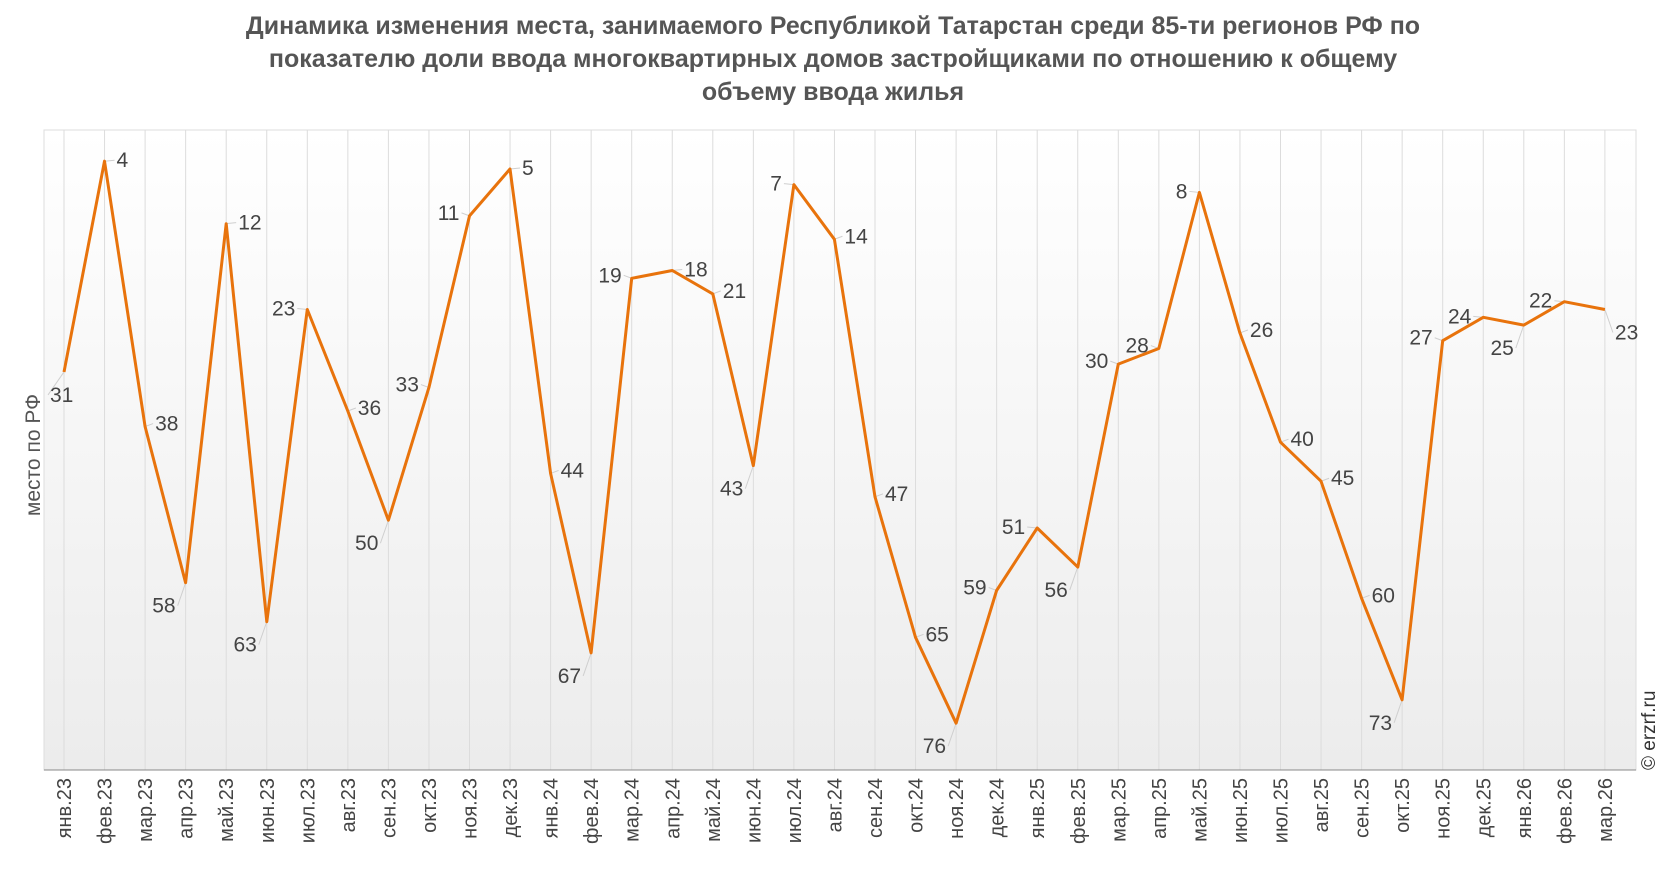  What do you see at coordinates (731, 489) in the screenshot?
I see `data-label: 43` at bounding box center [731, 489].